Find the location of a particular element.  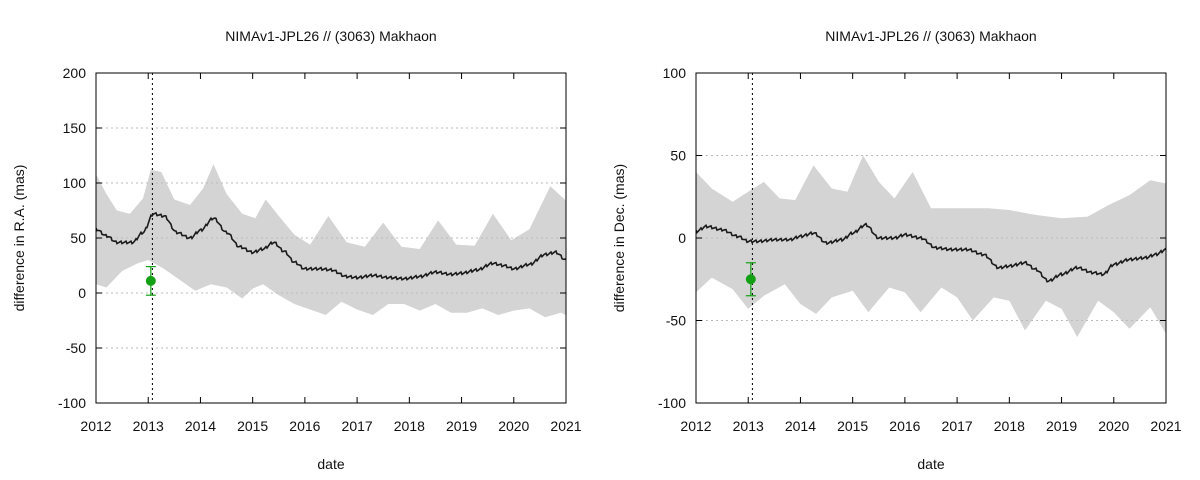

y-tick-label: 200 is located at coordinates (75, 73).